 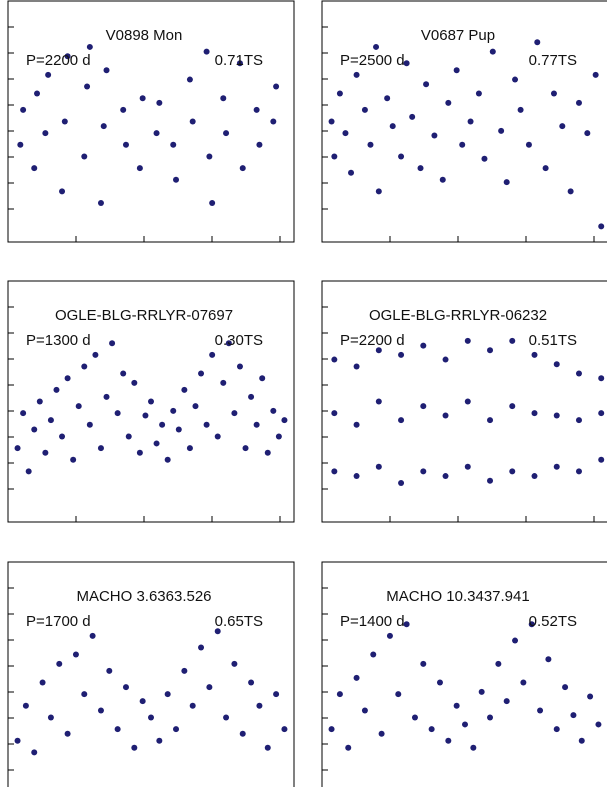 What do you see at coordinates (239, 621) in the screenshot?
I see `ts-label: 0.65TS` at bounding box center [239, 621].